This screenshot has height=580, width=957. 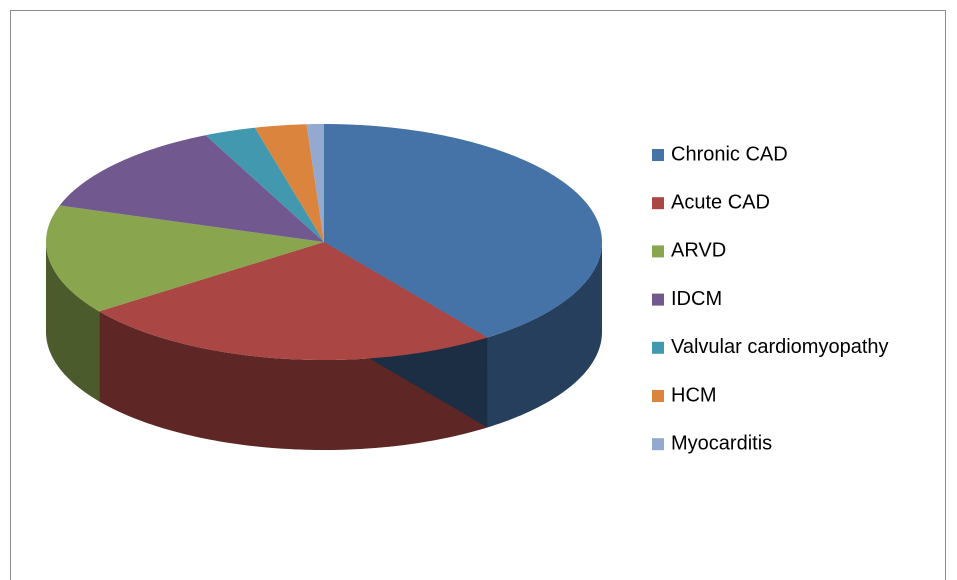 I want to click on legend-label: HCM, so click(x=694, y=395).